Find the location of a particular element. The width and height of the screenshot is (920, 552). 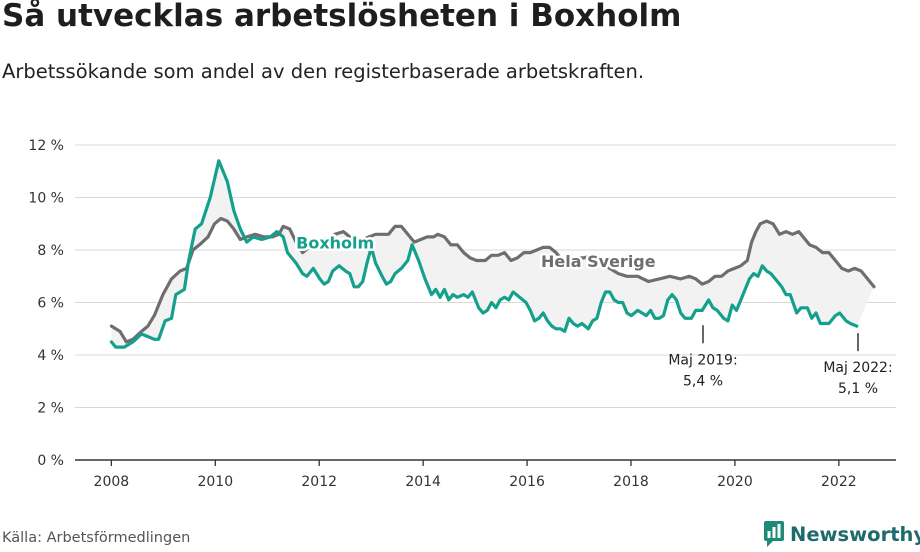

x-tick-label: 2020 is located at coordinates (735, 482).